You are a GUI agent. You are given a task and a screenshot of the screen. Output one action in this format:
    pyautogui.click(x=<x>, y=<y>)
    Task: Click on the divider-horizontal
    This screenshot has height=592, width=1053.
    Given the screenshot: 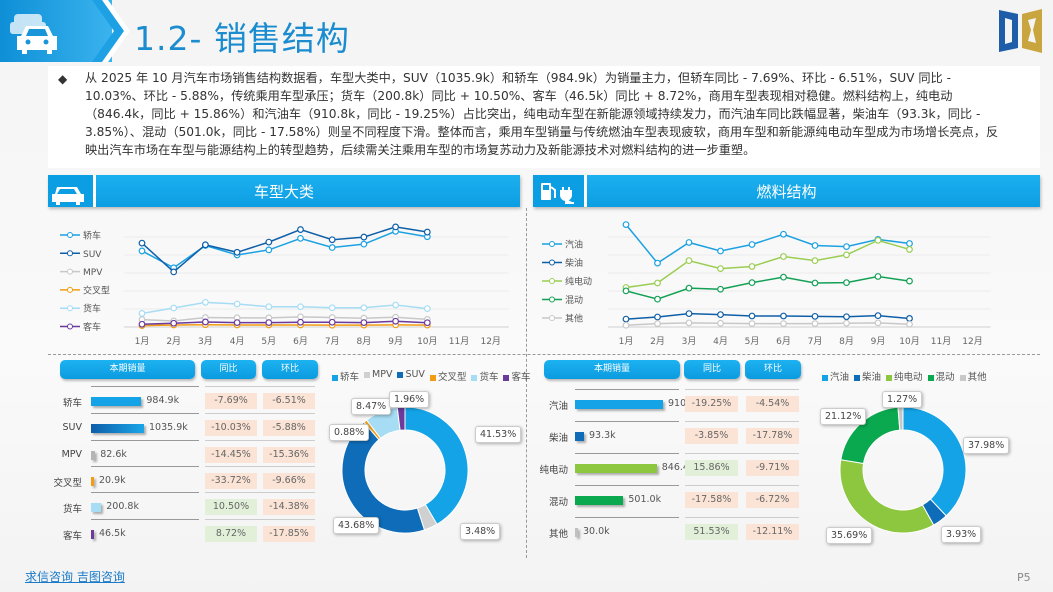 What is the action you would take?
    pyautogui.click(x=544, y=354)
    